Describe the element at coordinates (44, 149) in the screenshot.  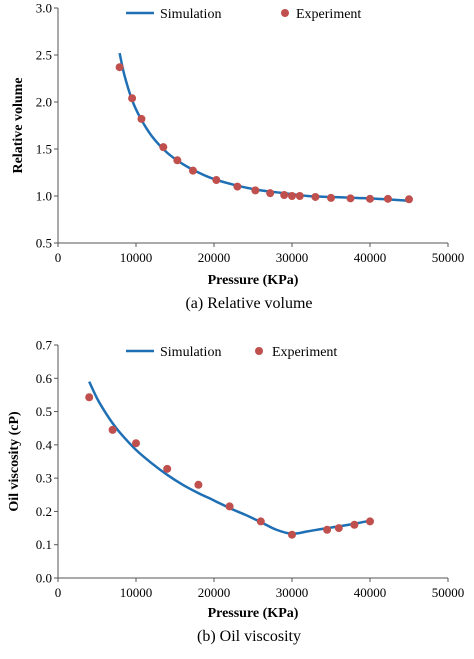
I see `y-tick-label: 1.5` at that location.